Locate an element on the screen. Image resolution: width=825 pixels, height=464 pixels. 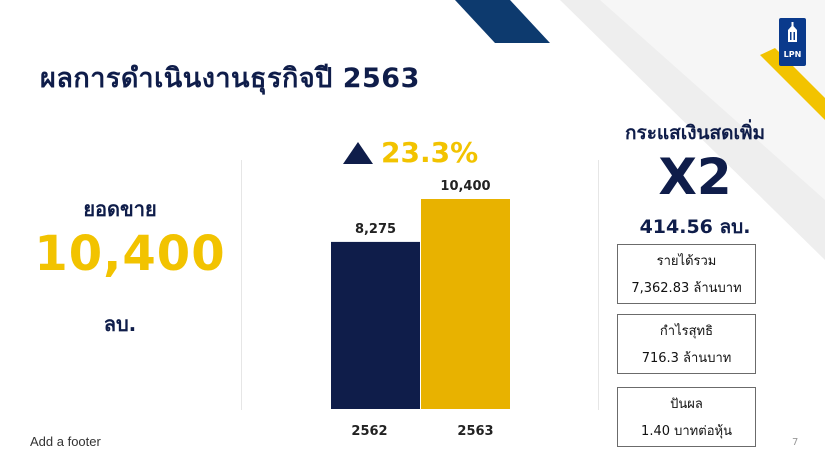
growth-value: 23.3% is located at coordinates (430, 152).